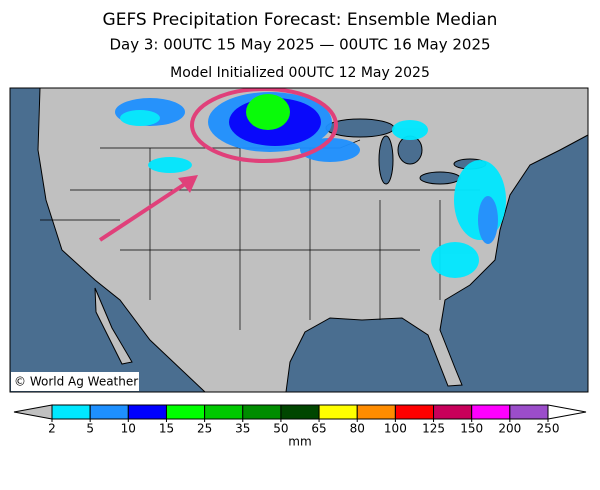  What do you see at coordinates (166, 429) in the screenshot?
I see `colorbar-tick-label: 15` at bounding box center [166, 429].